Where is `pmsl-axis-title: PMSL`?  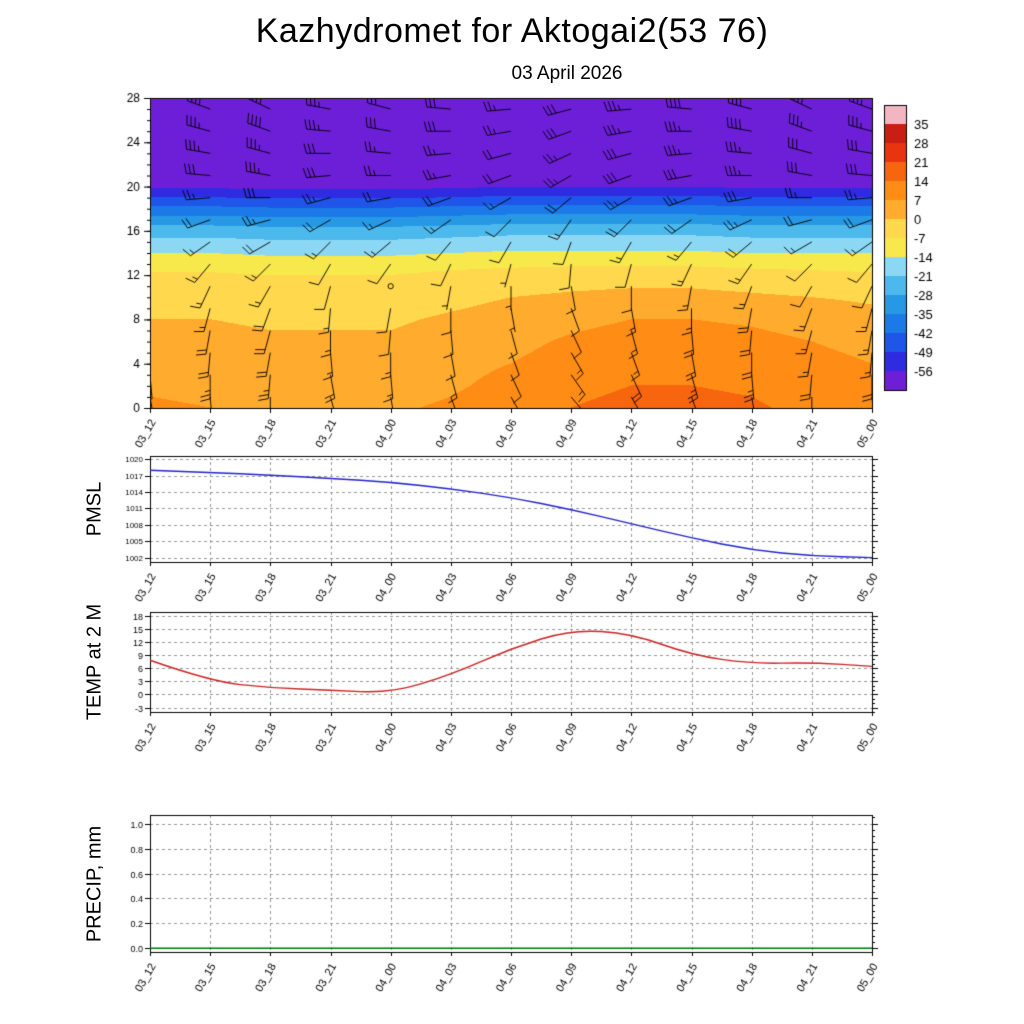 pmsl-axis-title: PMSL is located at coordinates (94, 509).